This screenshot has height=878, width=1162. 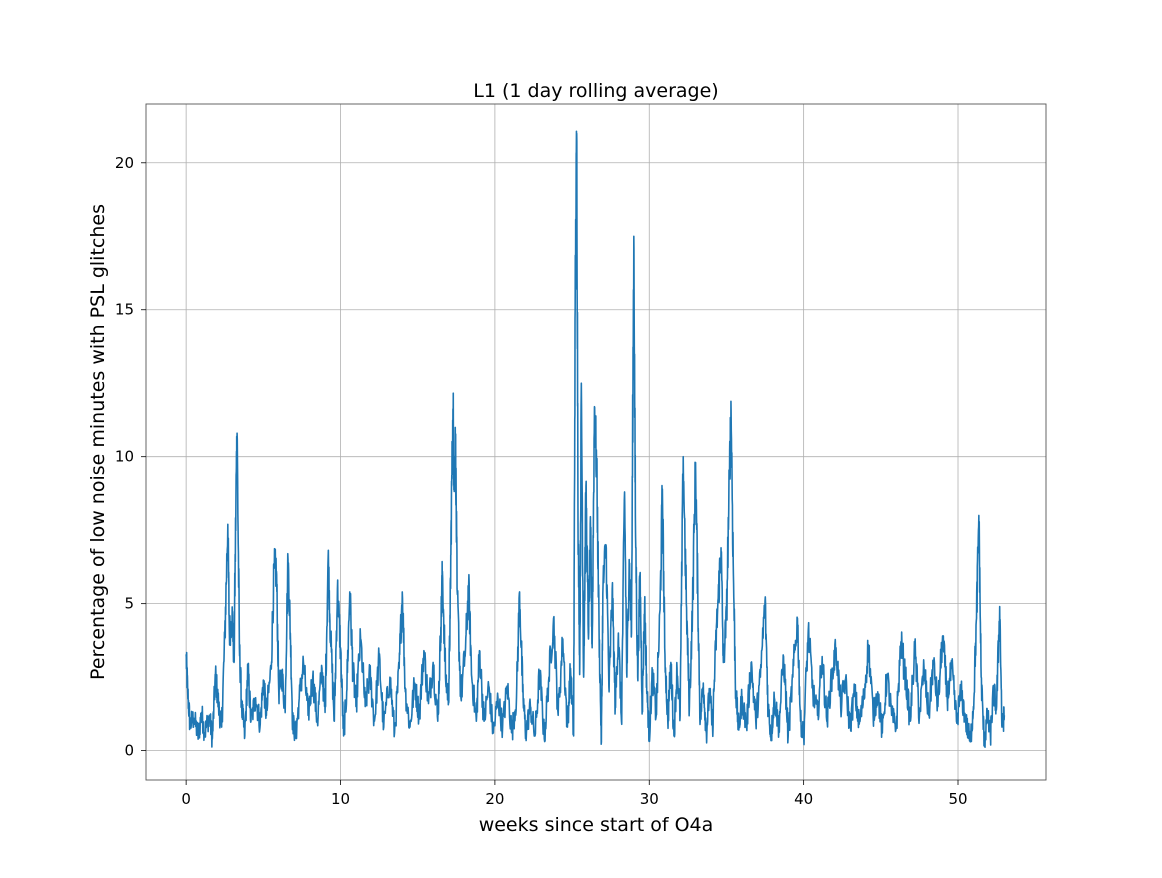 I want to click on chart-title: L1 (1 day rolling average), so click(x=595, y=91).